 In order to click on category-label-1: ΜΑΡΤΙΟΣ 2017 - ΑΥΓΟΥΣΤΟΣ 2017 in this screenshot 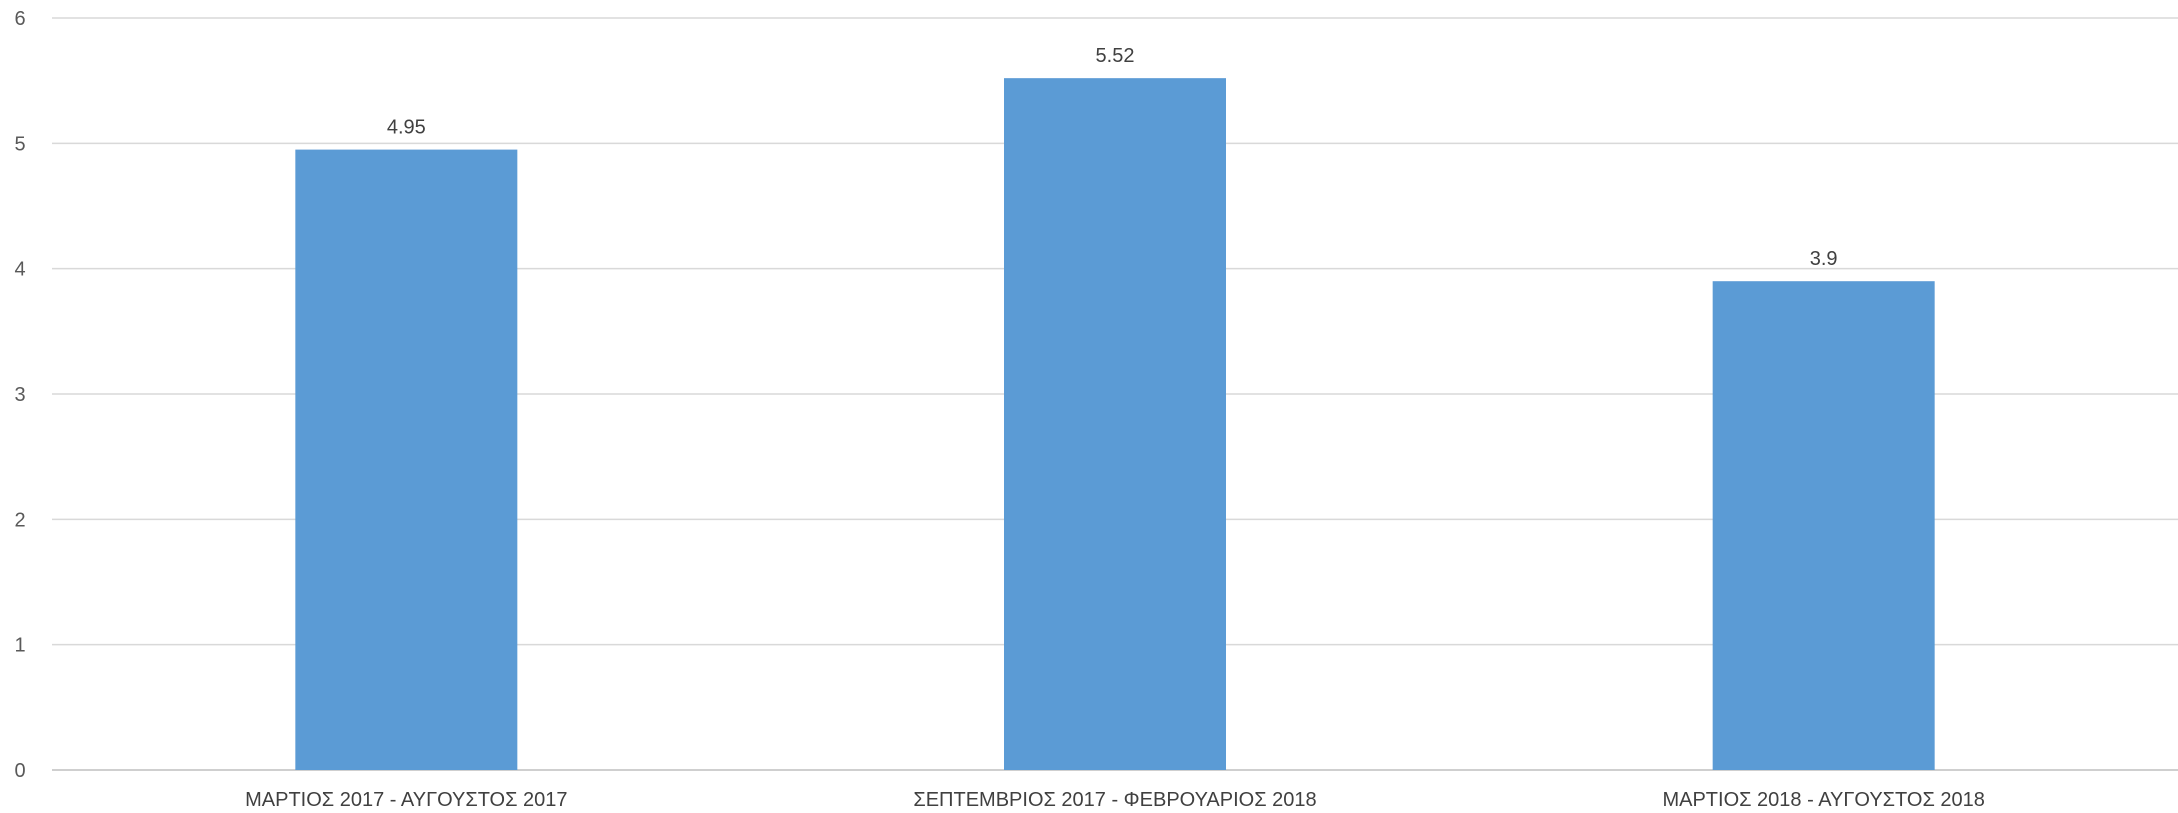, I will do `click(406, 800)`.